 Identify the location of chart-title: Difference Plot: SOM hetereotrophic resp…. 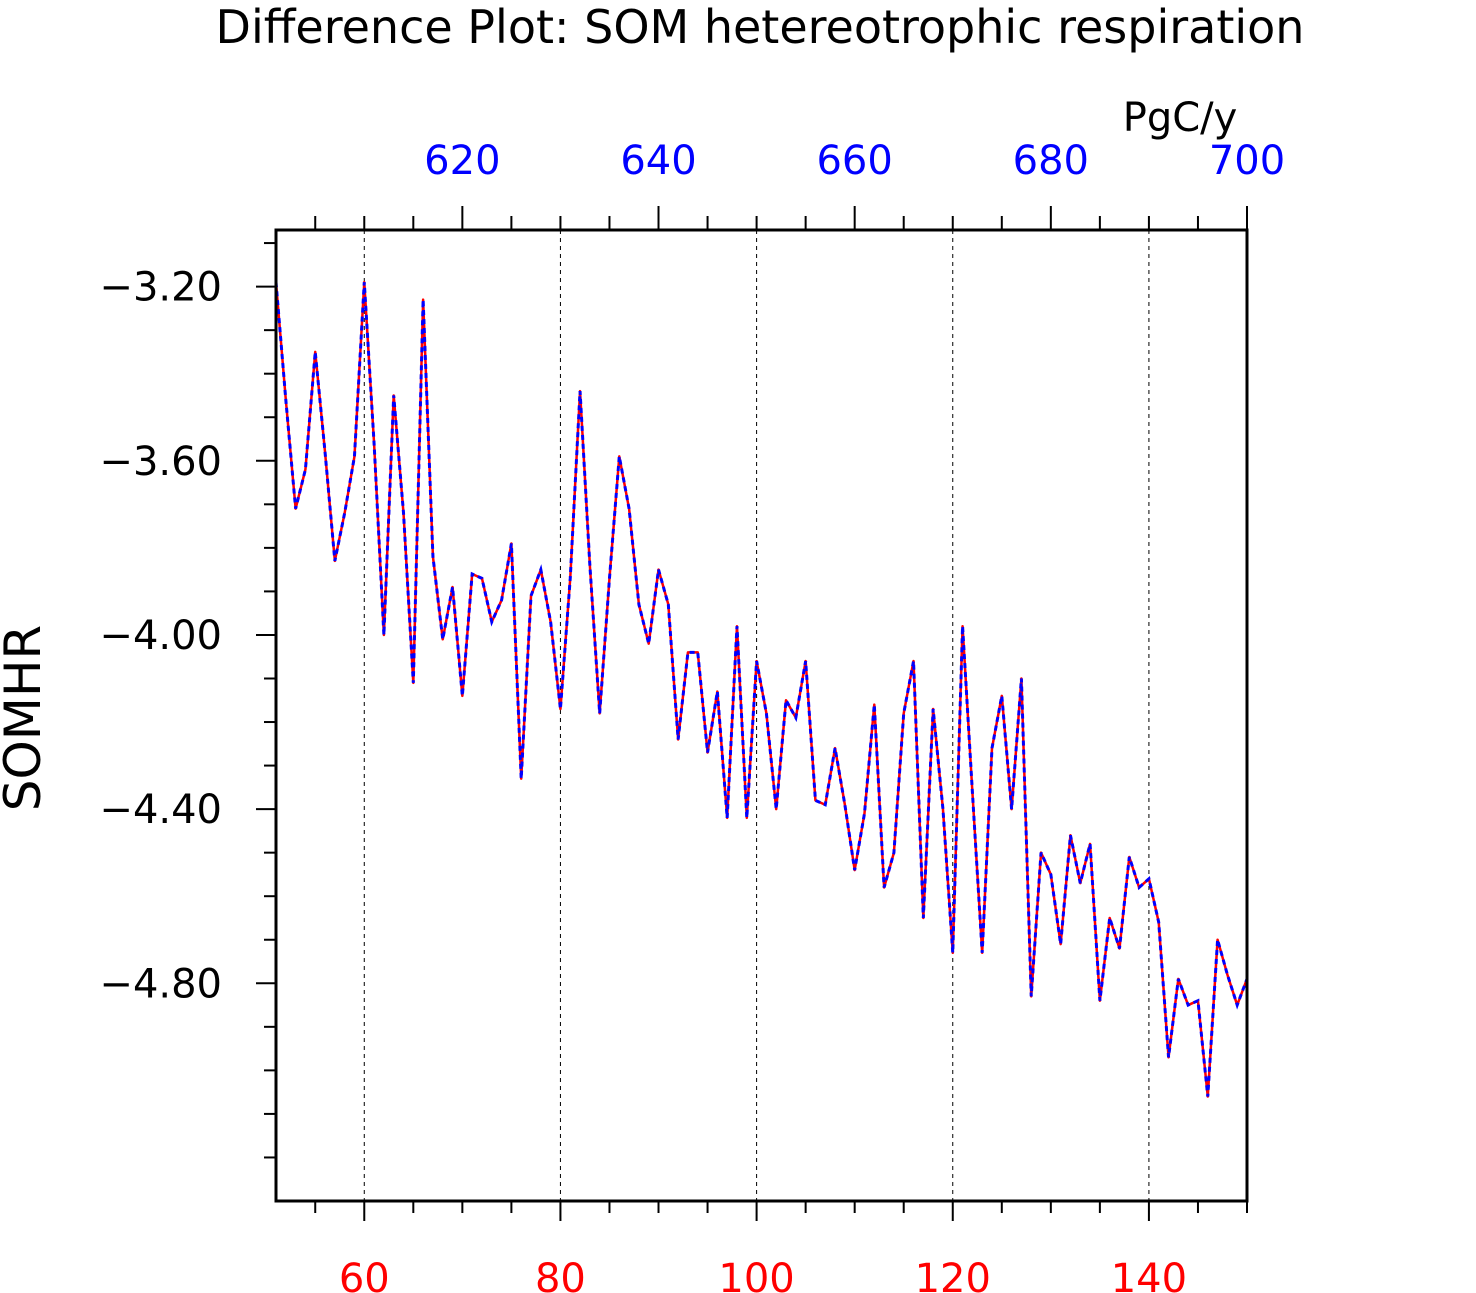
(760, 27).